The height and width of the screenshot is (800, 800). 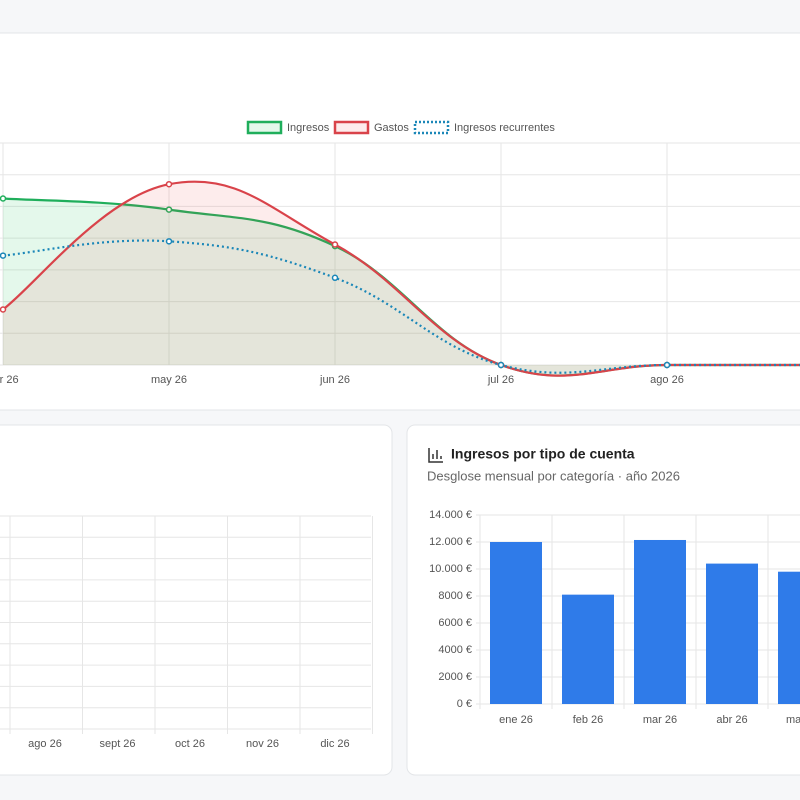 I want to click on y-tick-label: 8000 €, so click(x=455, y=596).